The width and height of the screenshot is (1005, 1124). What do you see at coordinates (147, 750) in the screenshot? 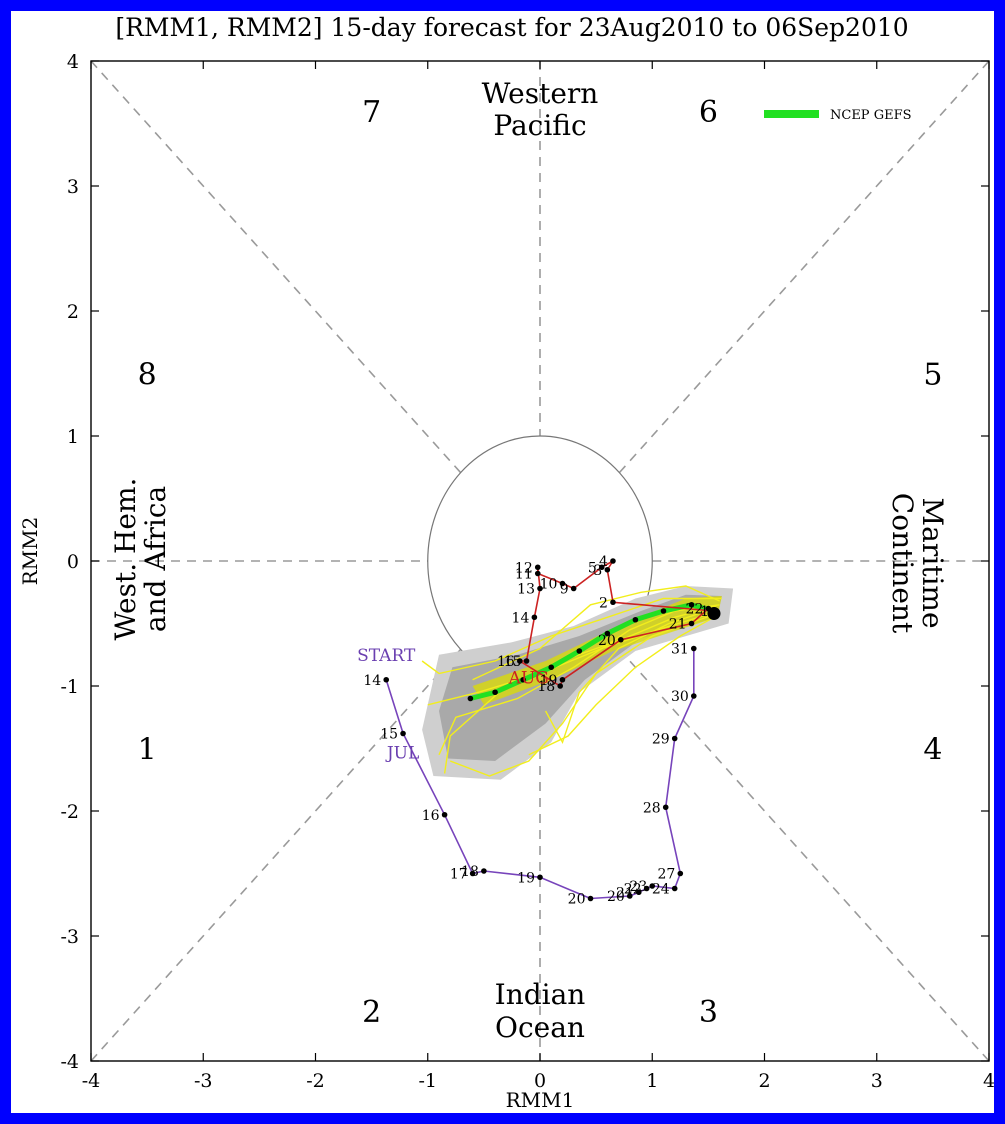
I see `phase-number-1: 1` at bounding box center [147, 750].